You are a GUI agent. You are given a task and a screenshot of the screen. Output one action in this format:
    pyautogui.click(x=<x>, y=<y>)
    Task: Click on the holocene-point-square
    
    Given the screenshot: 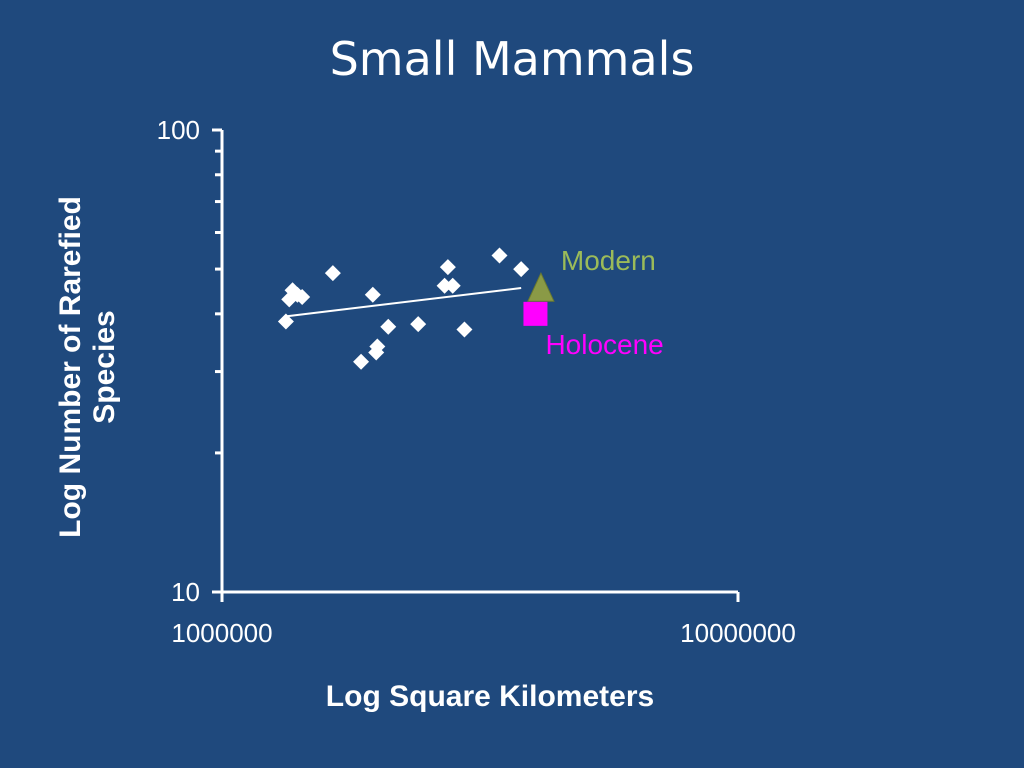 What is the action you would take?
    pyautogui.click(x=535, y=313)
    